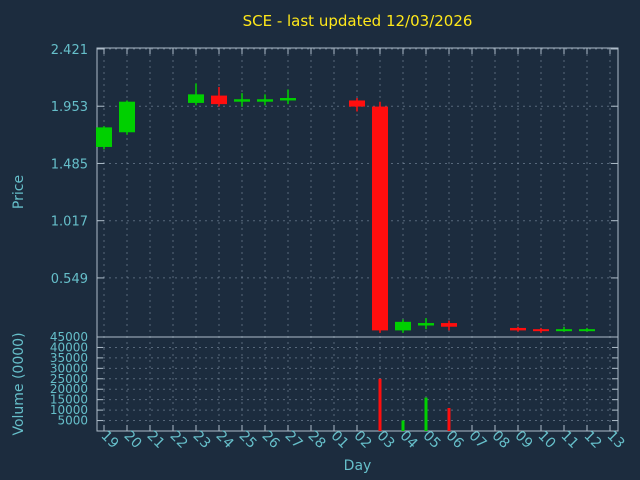 The image size is (640, 480). I want to click on svg-text: 0.549, so click(69, 279).